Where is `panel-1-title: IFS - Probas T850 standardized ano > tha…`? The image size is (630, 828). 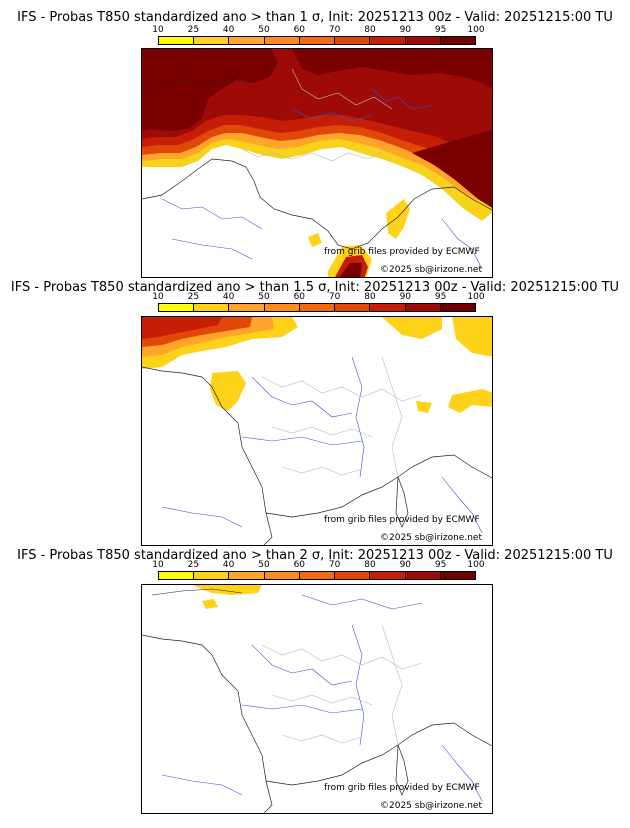
panel-1-title: IFS - Probas T850 standardized ano > tha… is located at coordinates (315, 17).